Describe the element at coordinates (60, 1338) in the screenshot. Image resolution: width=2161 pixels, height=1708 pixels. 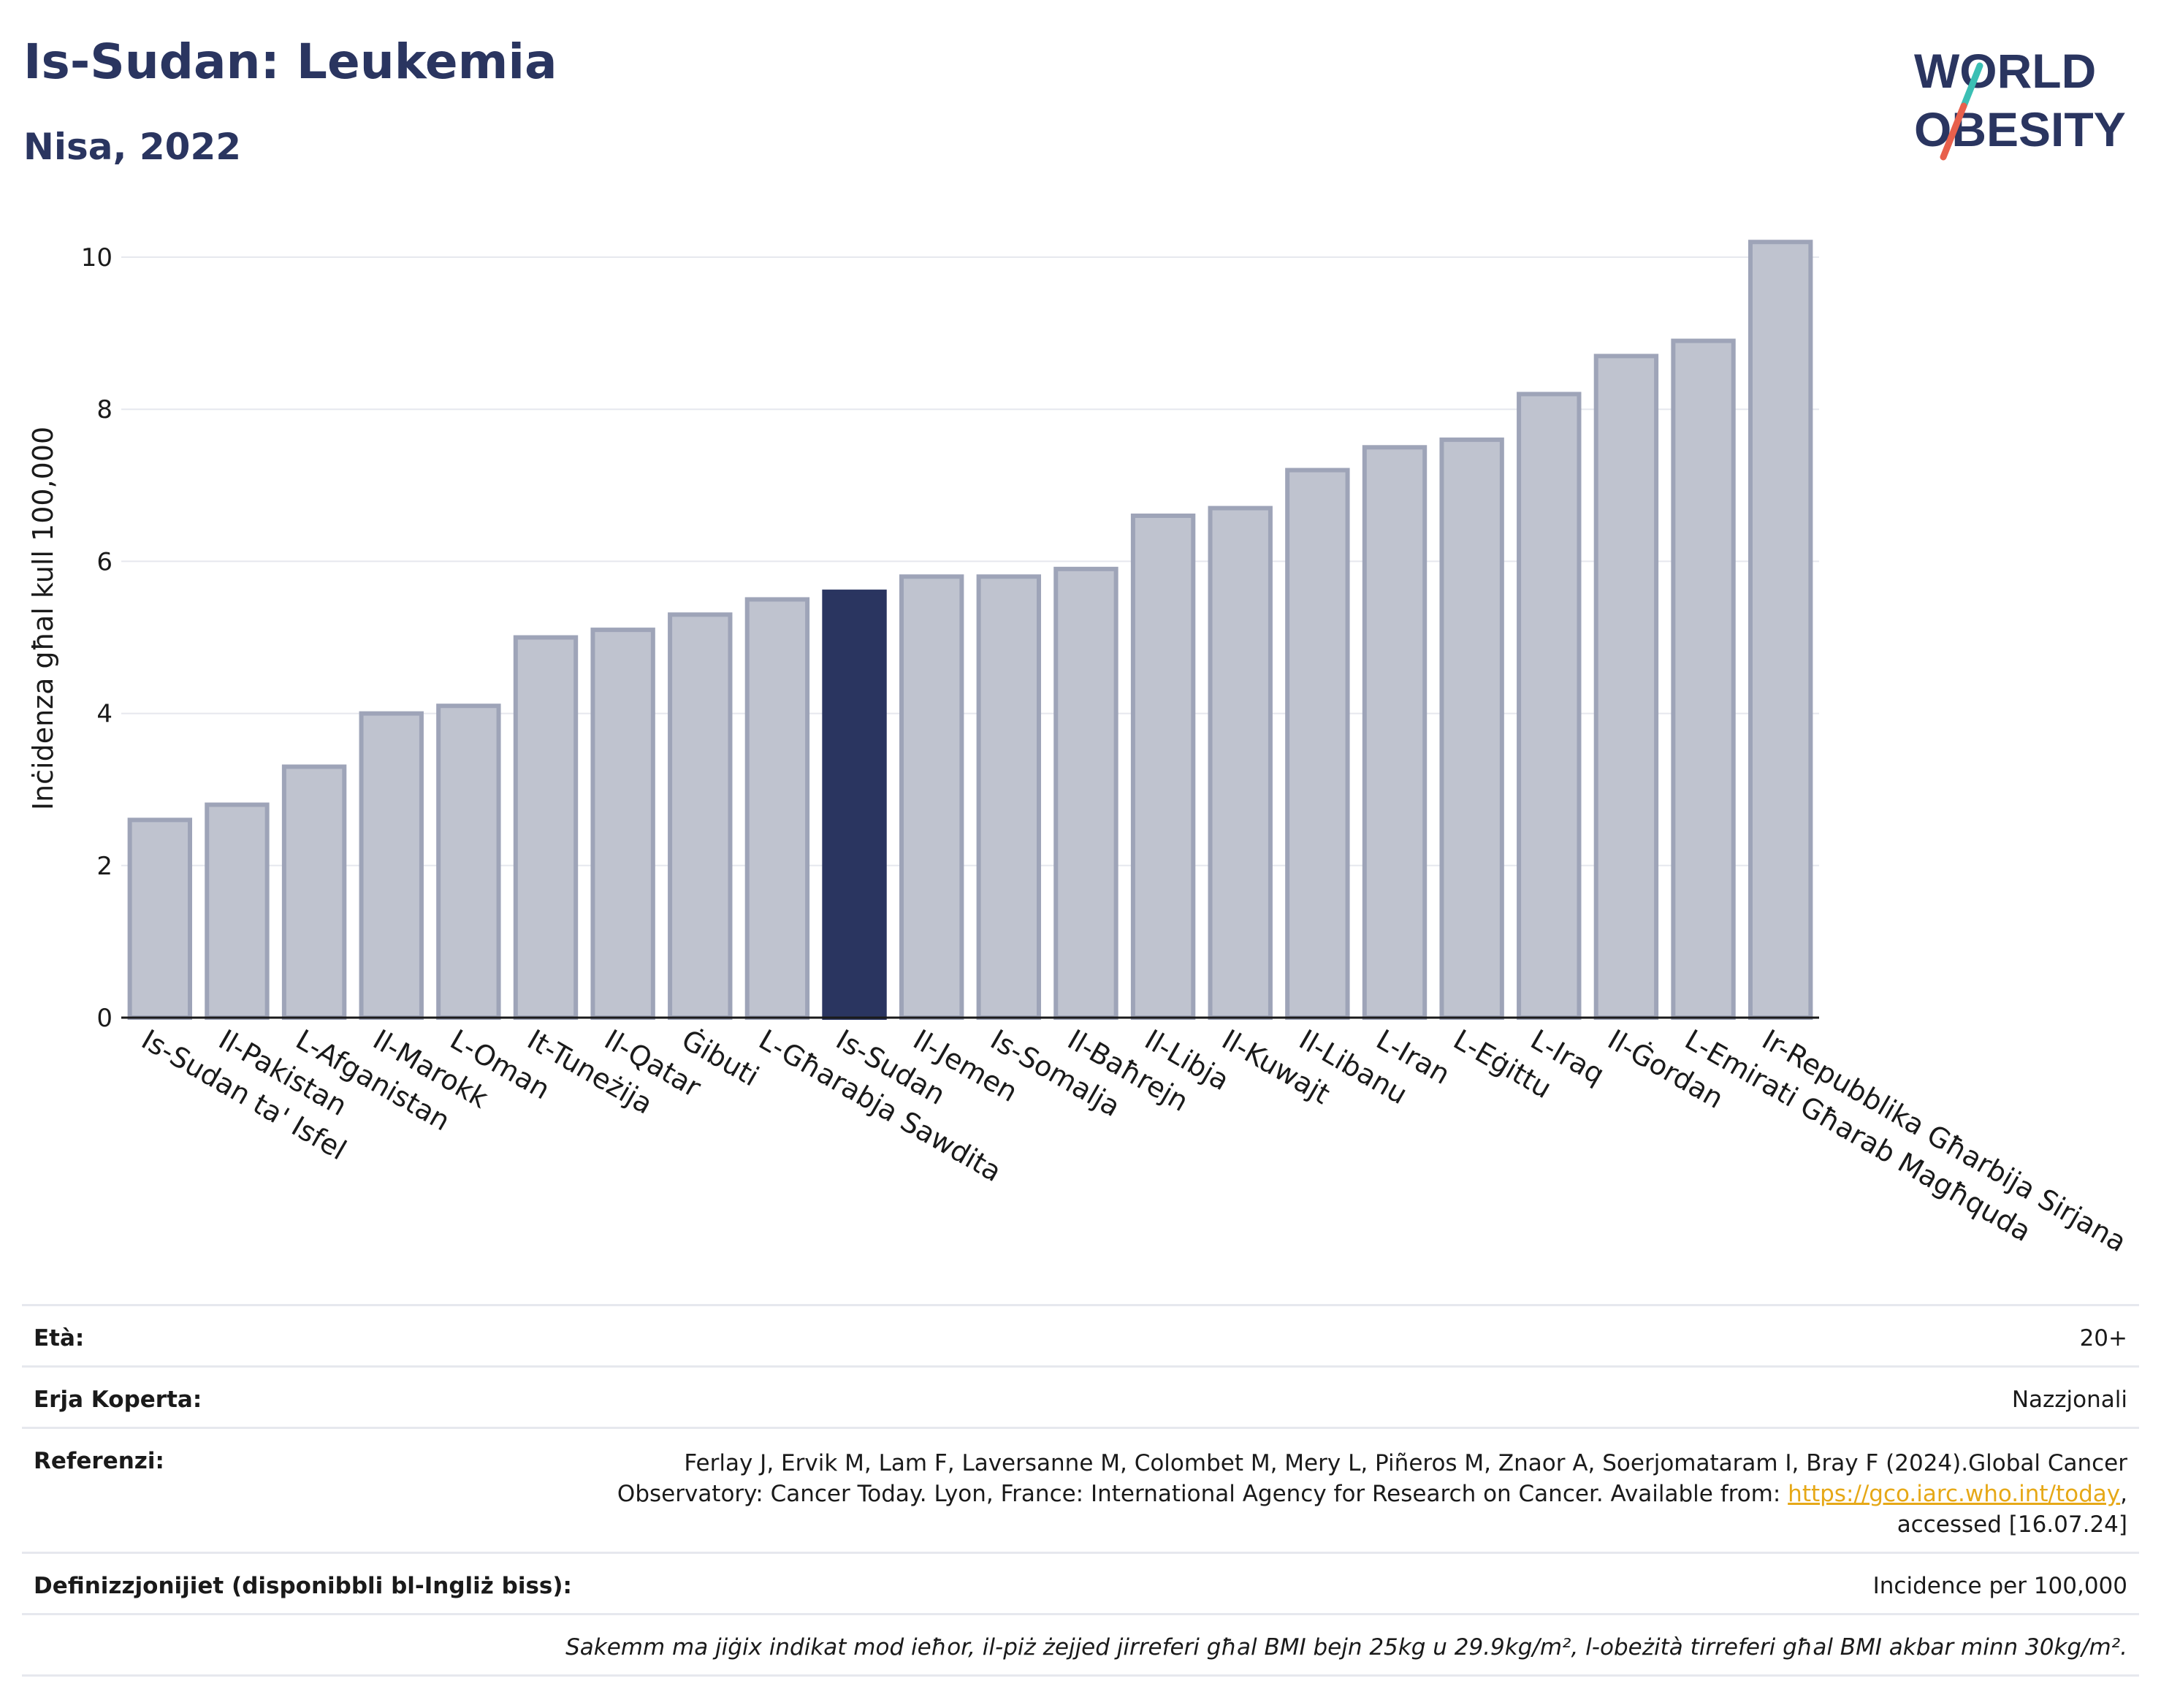
I see `age-label: Età:` at that location.